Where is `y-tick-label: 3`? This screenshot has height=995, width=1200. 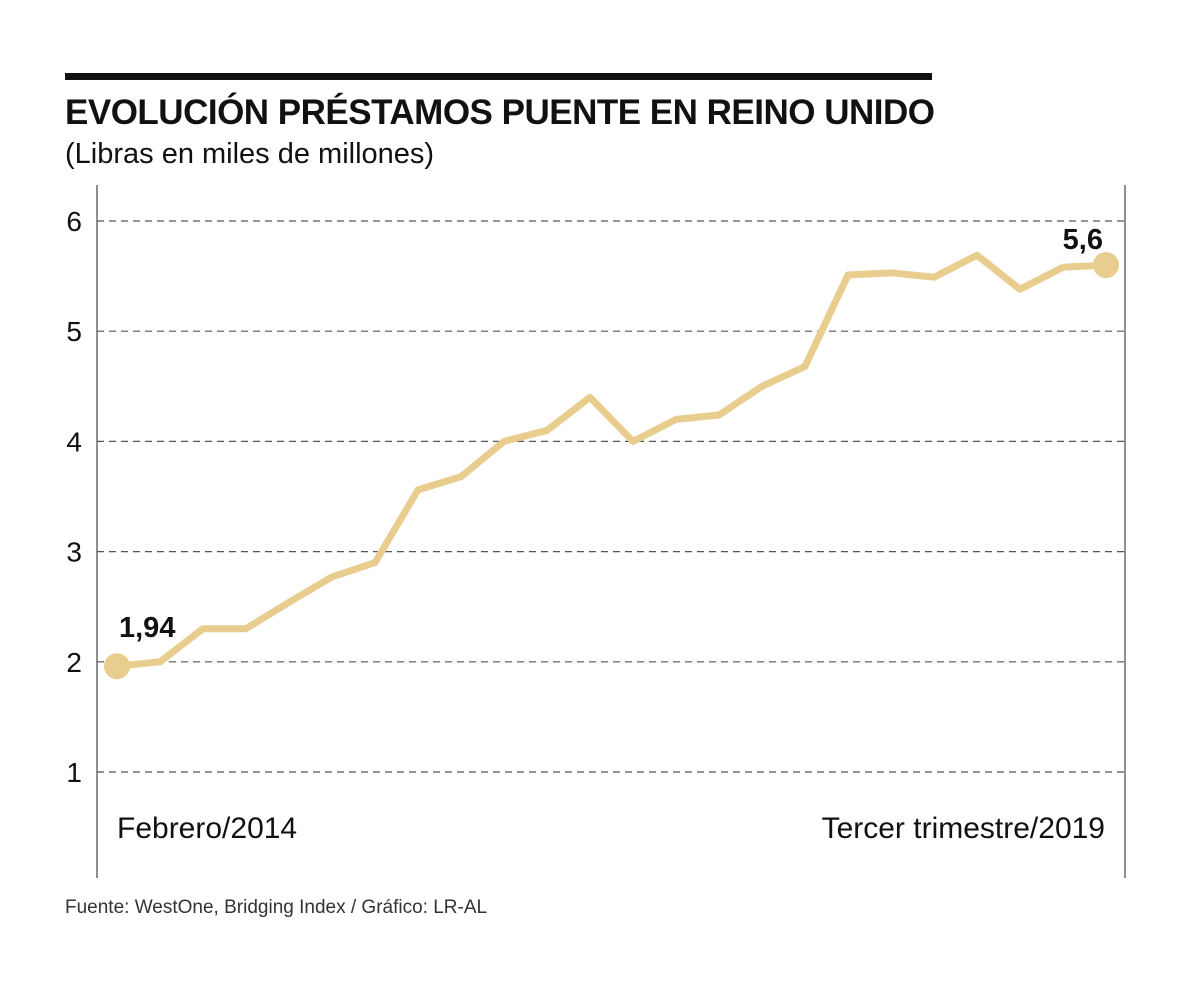
y-tick-label: 3 is located at coordinates (74, 552).